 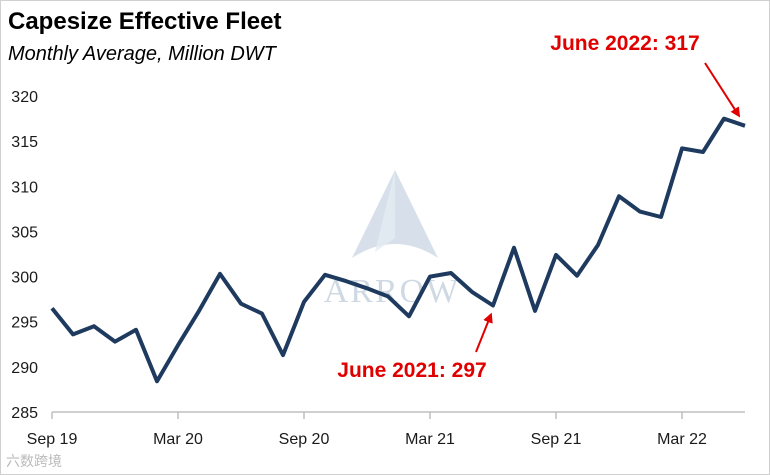 What do you see at coordinates (24, 413) in the screenshot?
I see `y-tick-label: 285` at bounding box center [24, 413].